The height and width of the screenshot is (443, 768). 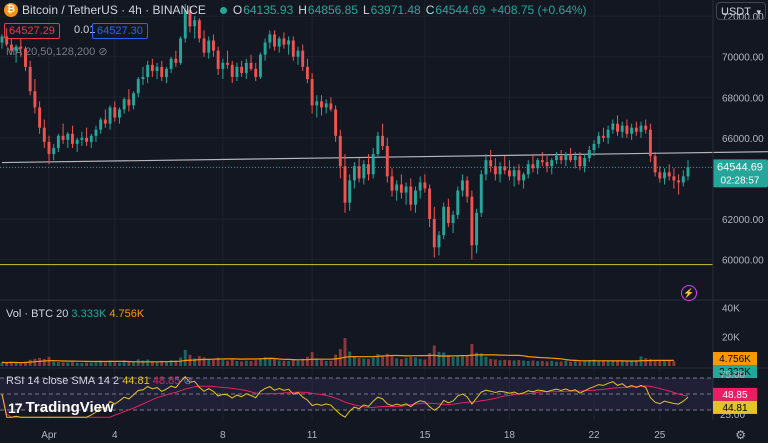 I want to click on sell-button: 64527.29, so click(x=32, y=31).